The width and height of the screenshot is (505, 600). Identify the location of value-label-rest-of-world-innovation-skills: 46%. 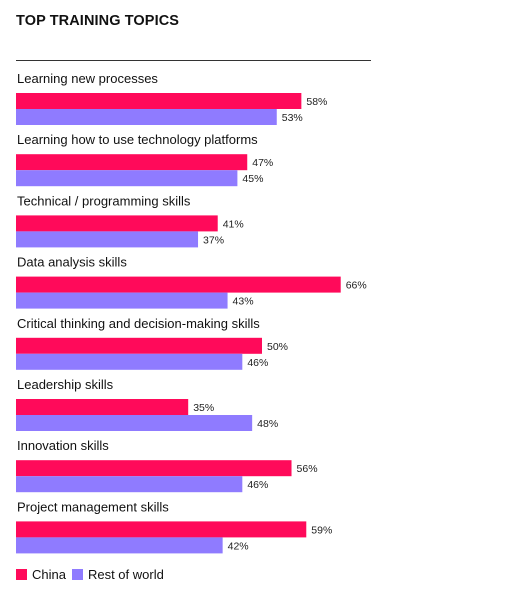
(257, 485).